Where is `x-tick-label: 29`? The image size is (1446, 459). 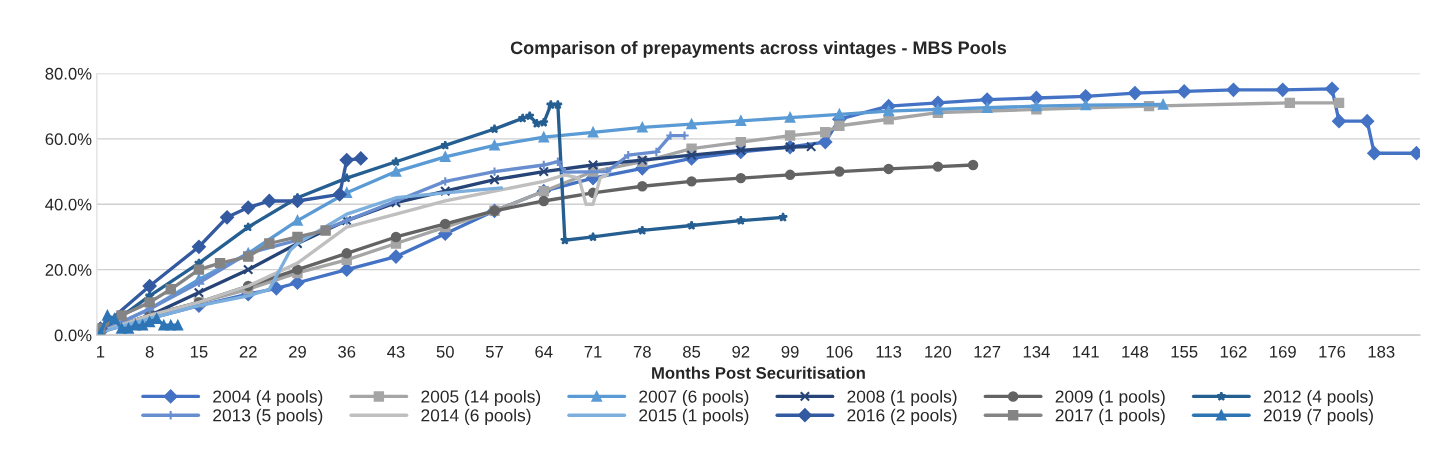
x-tick-label: 29 is located at coordinates (297, 351).